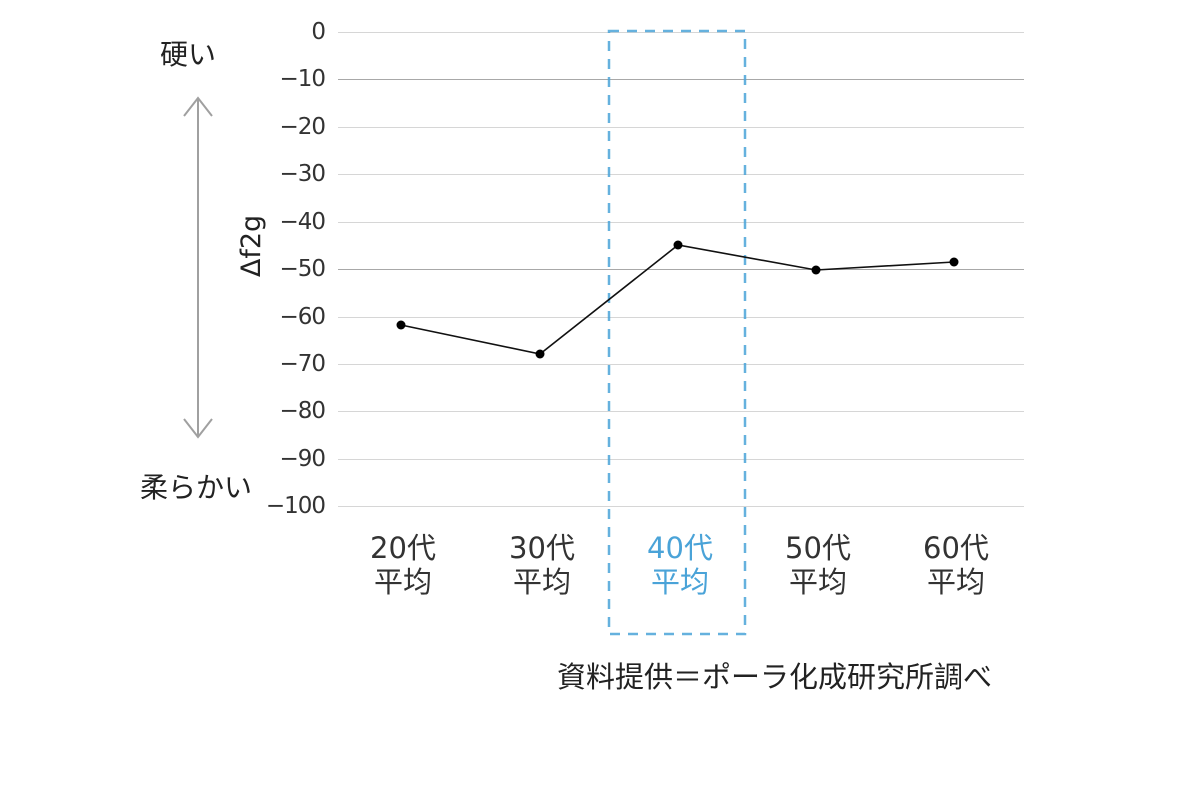 The width and height of the screenshot is (1200, 805). Describe the element at coordinates (318, 32) in the screenshot. I see `y-tick-0: 0` at that location.